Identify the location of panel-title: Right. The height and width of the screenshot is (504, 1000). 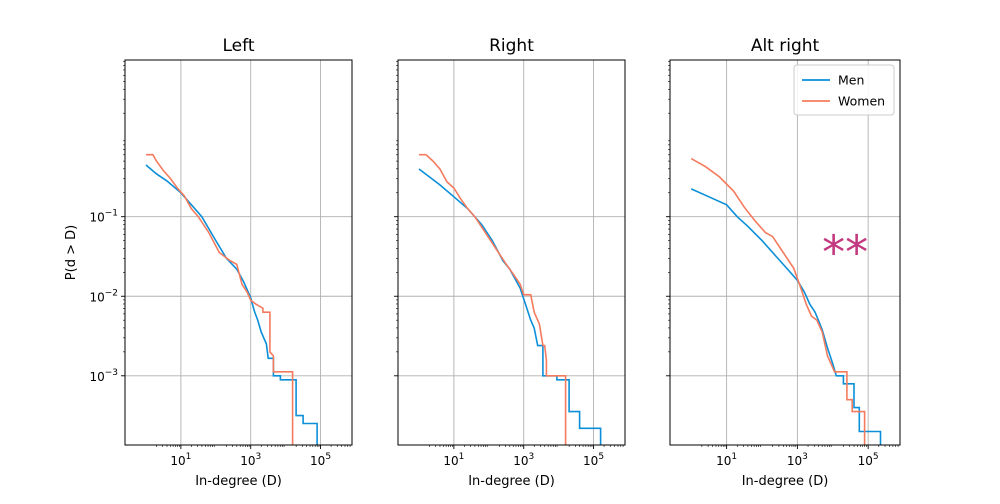
(511, 46).